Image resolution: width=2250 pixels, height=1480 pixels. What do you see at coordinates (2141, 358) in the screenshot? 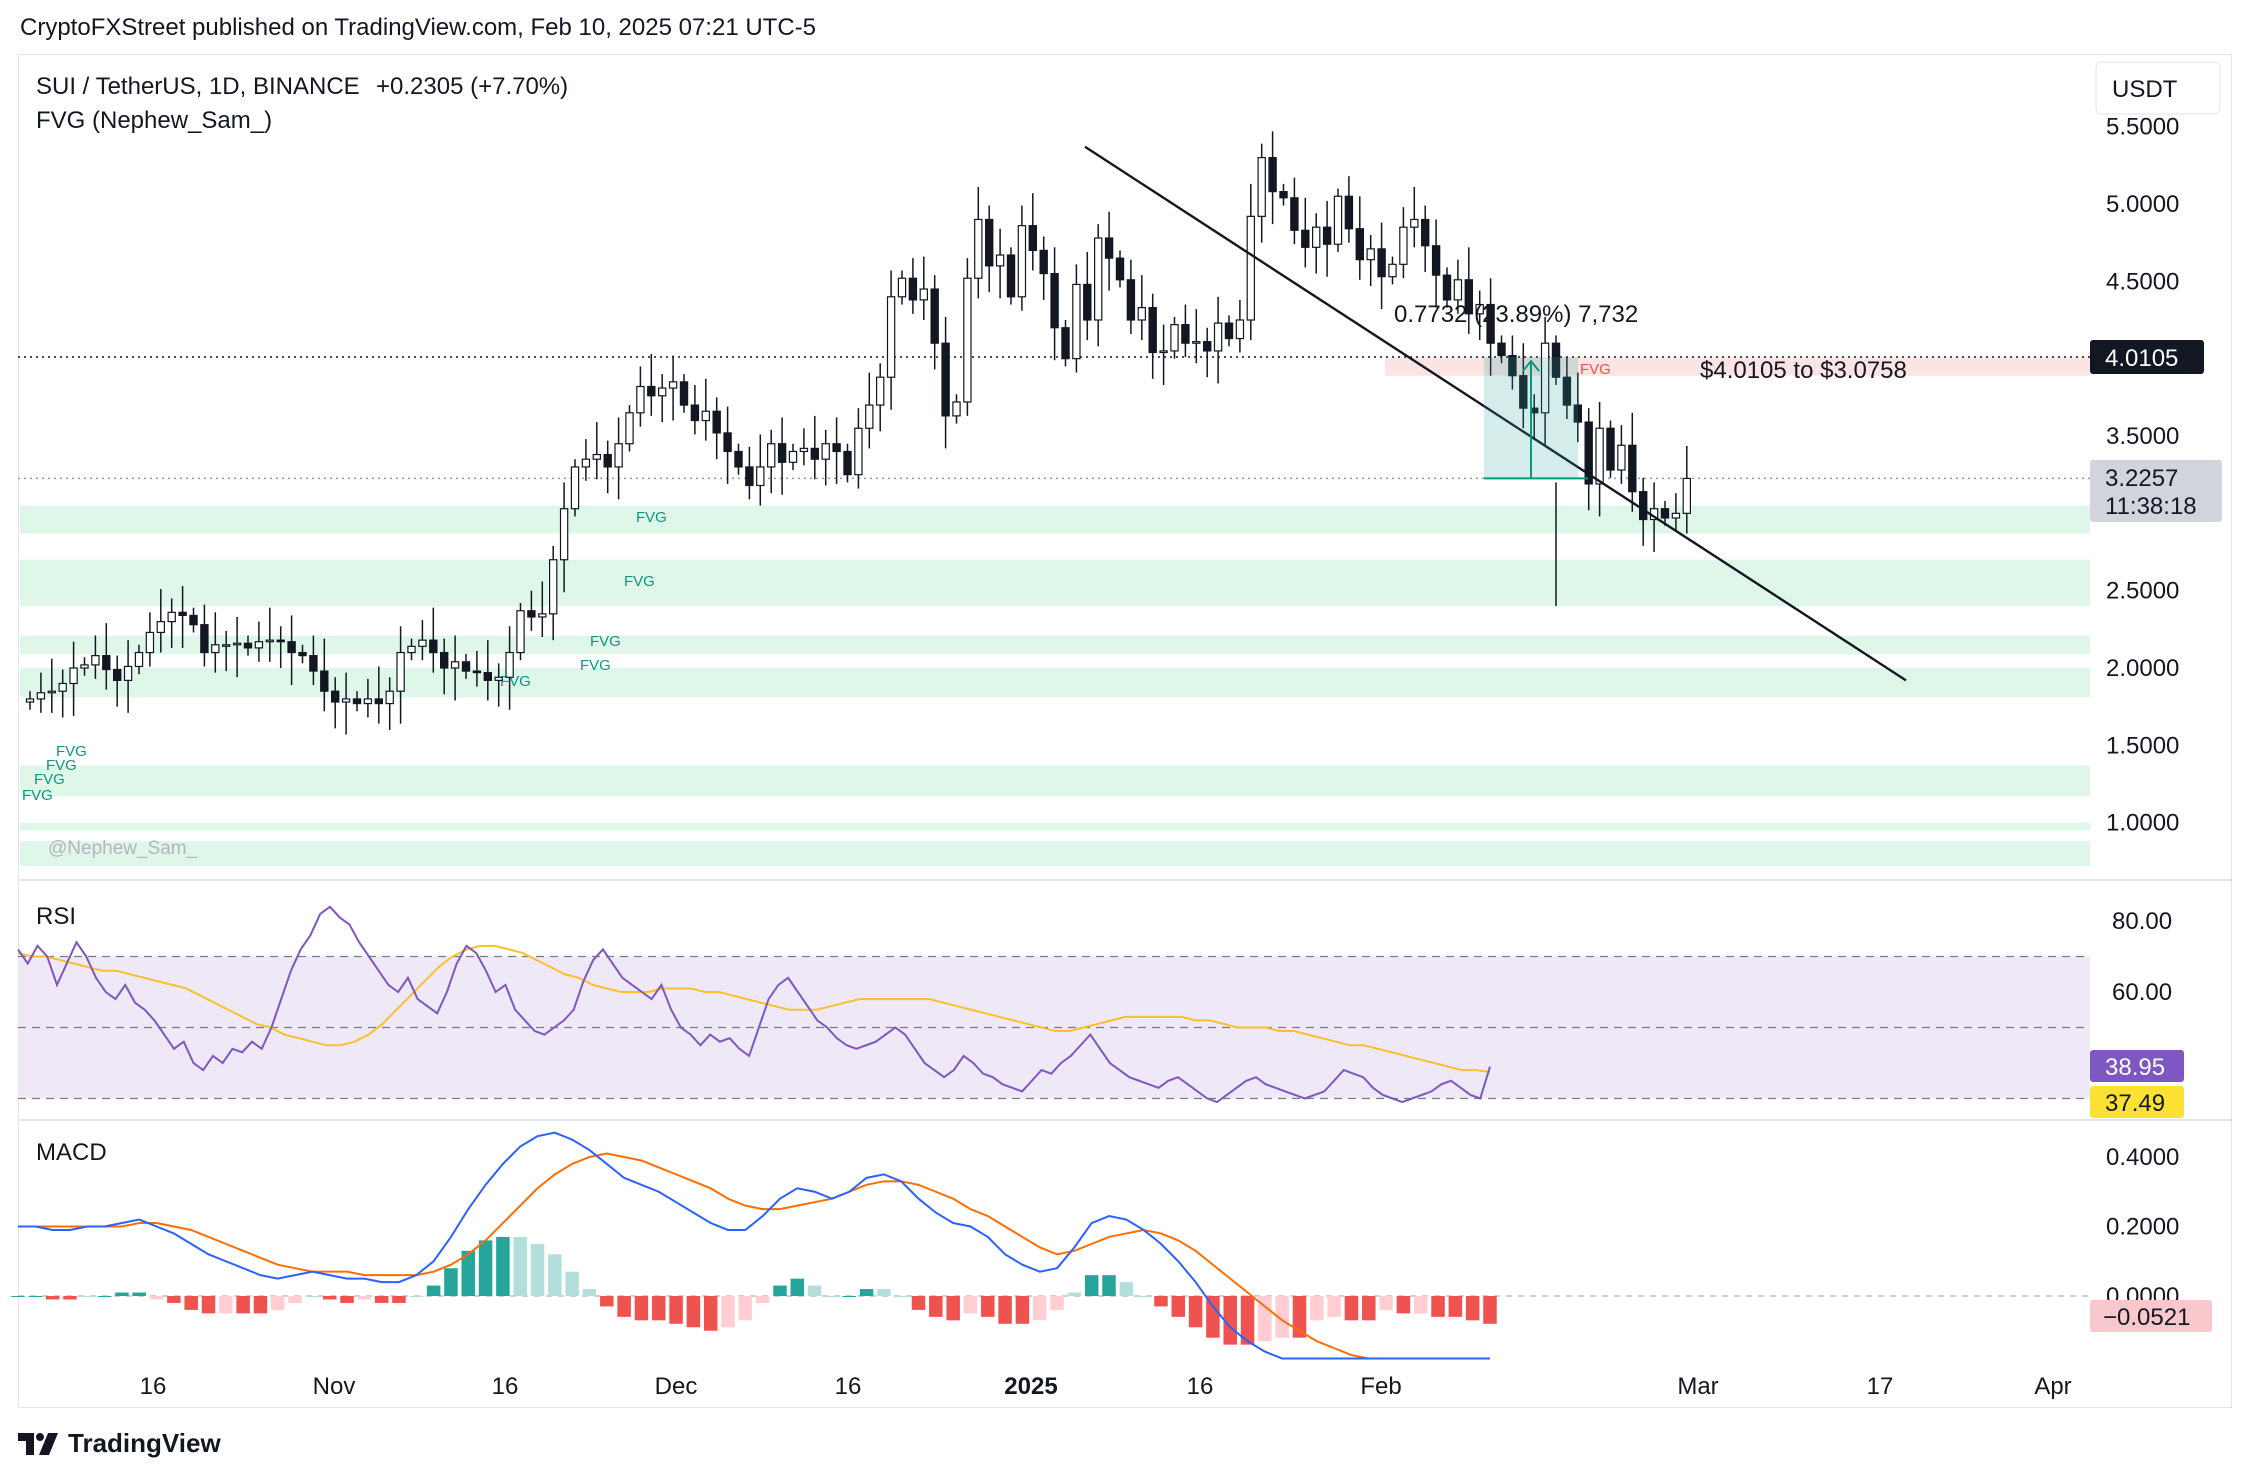
I see `level-price-text: 4.0105` at bounding box center [2141, 358].